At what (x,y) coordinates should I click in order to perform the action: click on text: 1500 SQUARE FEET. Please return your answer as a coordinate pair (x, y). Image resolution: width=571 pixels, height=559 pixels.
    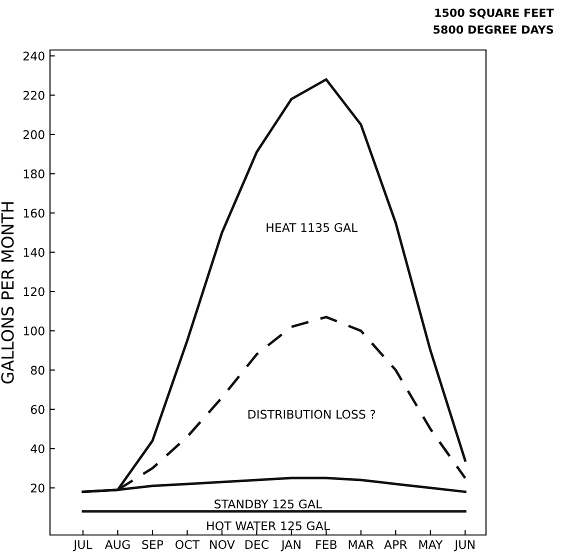
    Looking at the image, I should click on (494, 13).